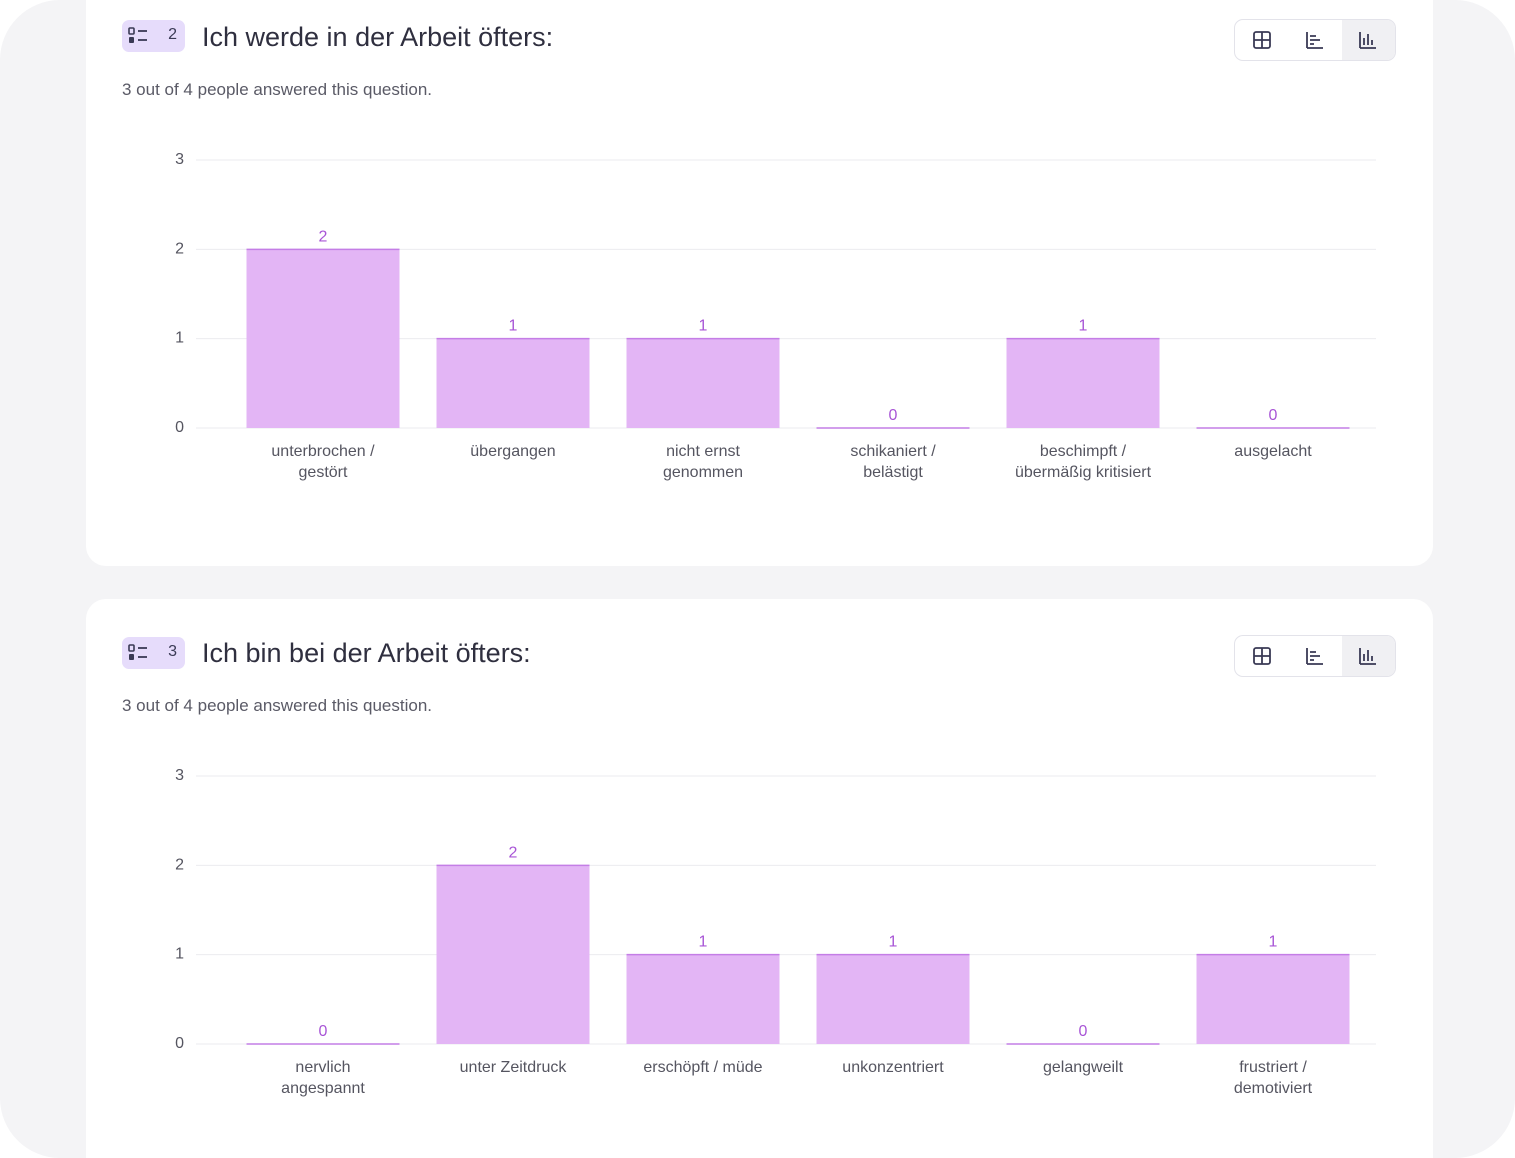  I want to click on question-title: Ich werde in der Arbeit öfters:, so click(378, 37).